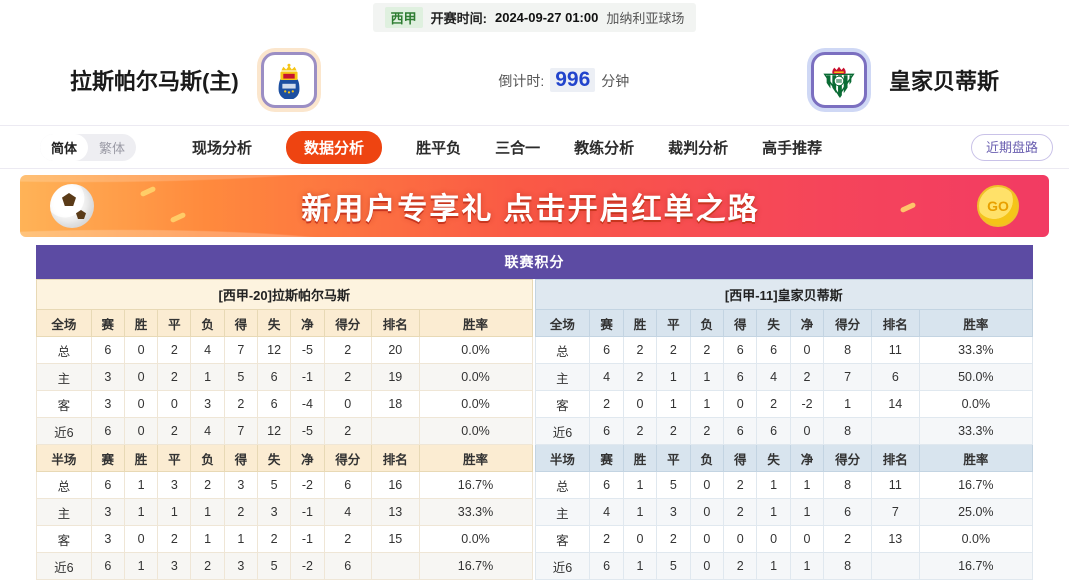 The width and height of the screenshot is (1069, 585). I want to click on row-label: 主, so click(64, 377).